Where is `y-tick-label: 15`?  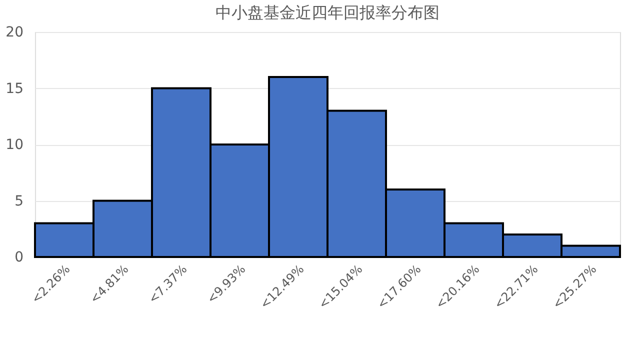
y-tick-label: 15 is located at coordinates (15, 88).